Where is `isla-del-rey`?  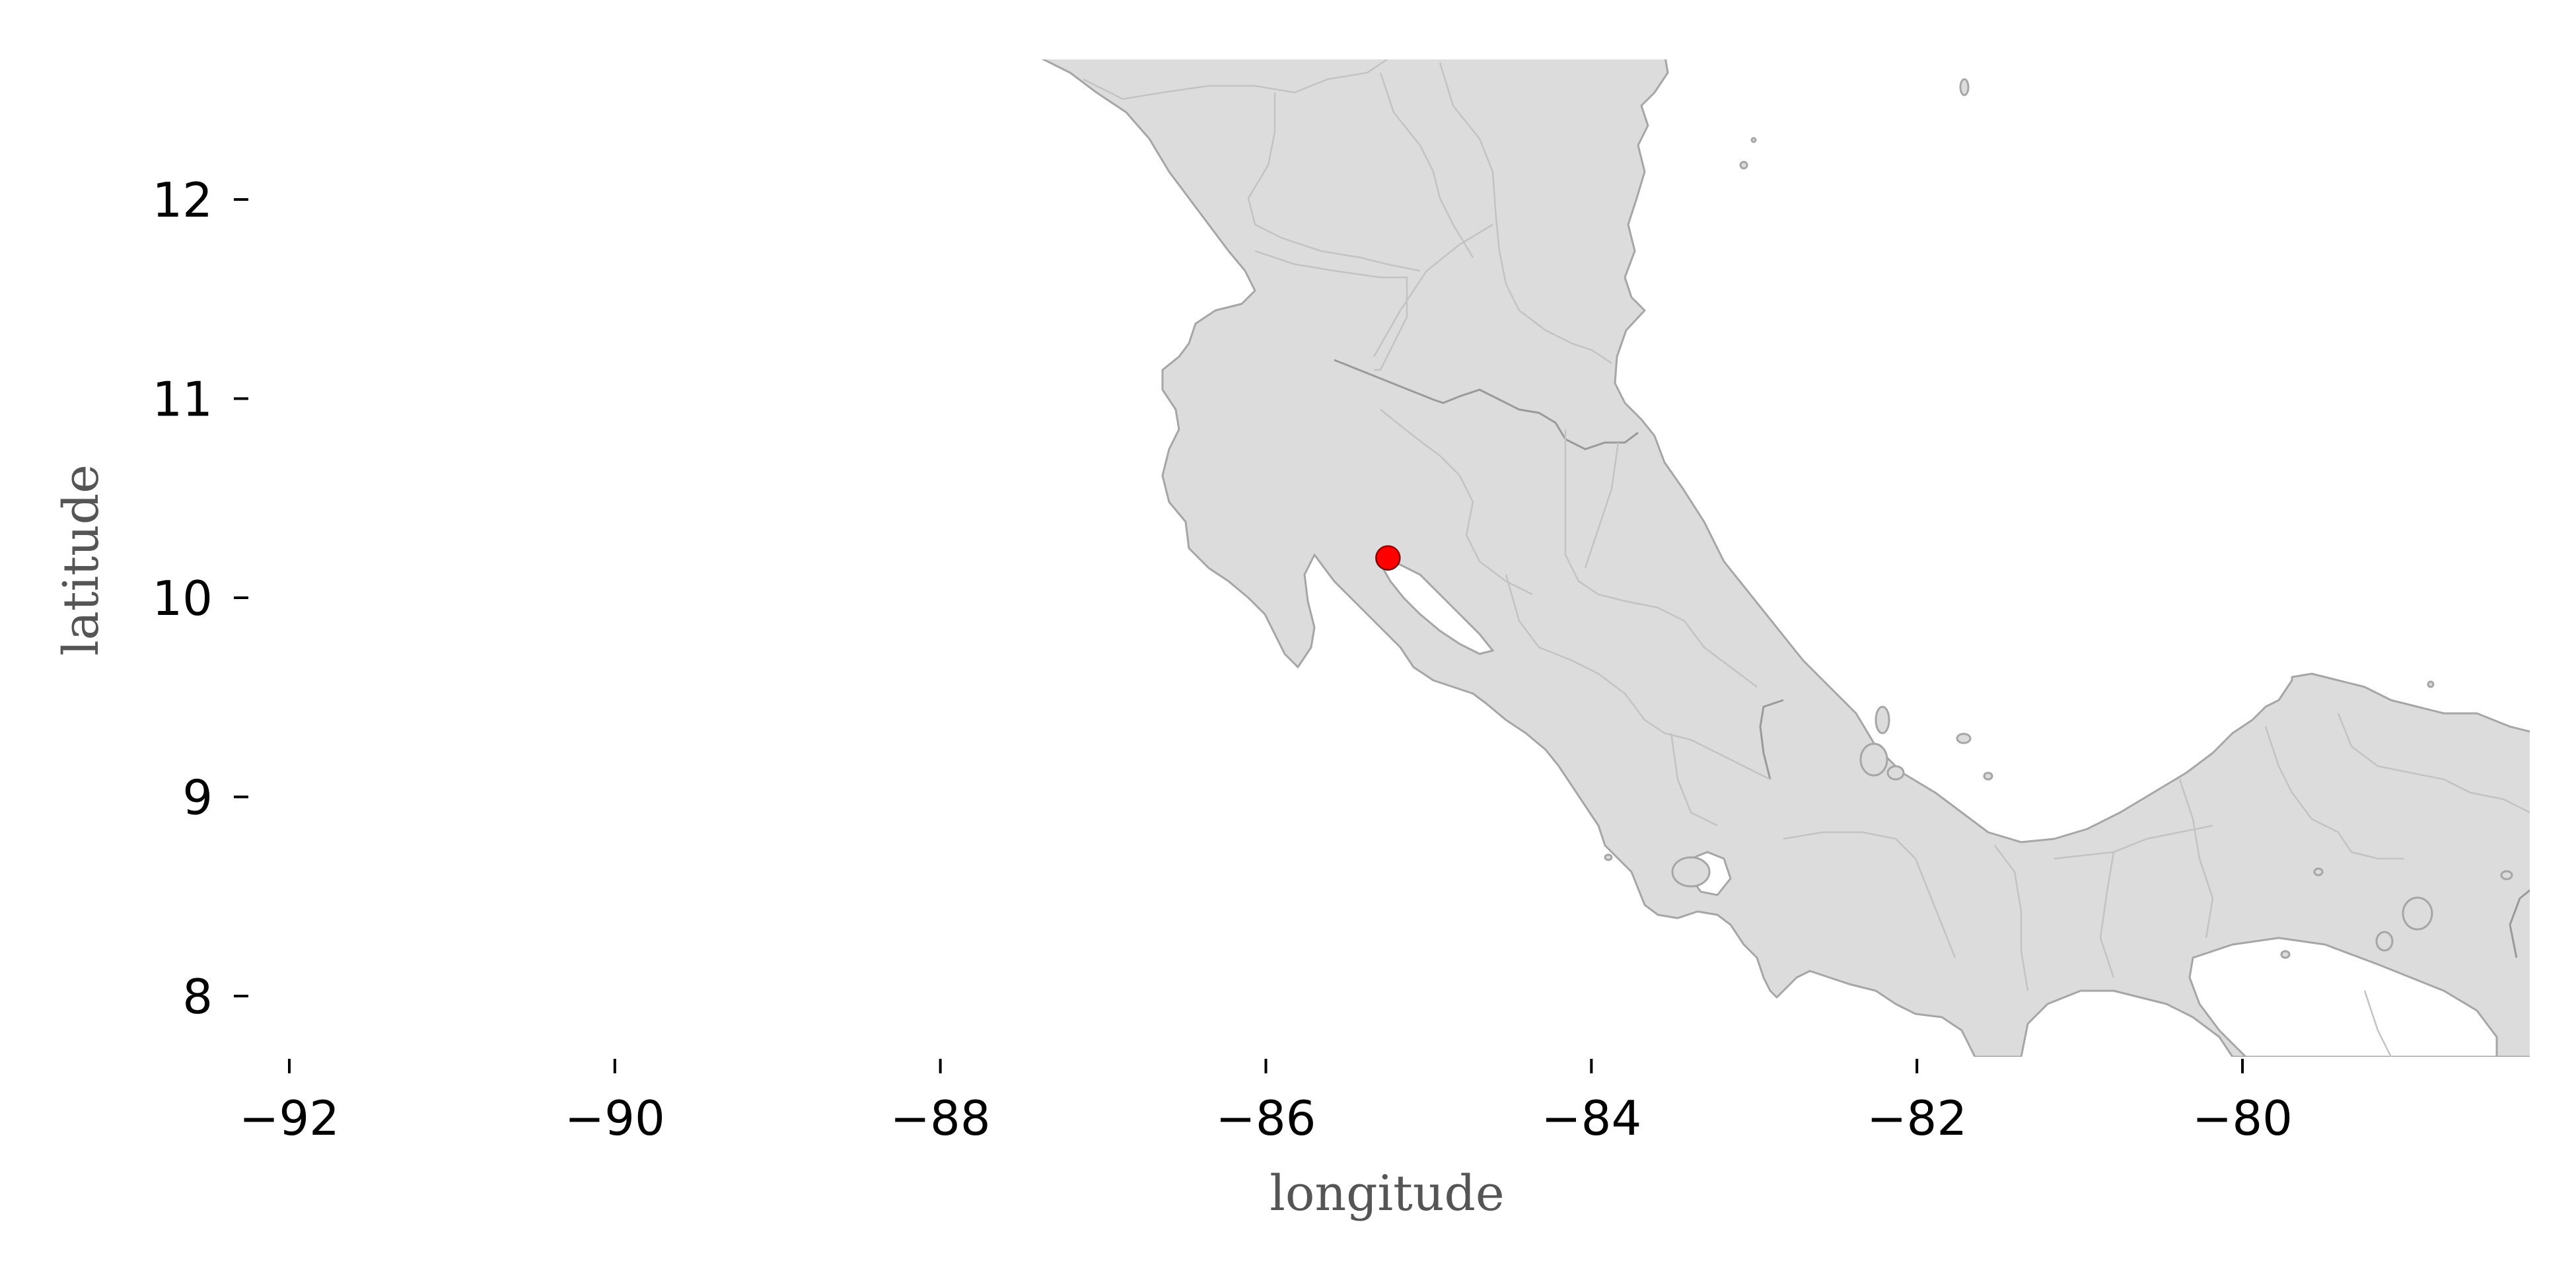
isla-del-rey is located at coordinates (2417, 913).